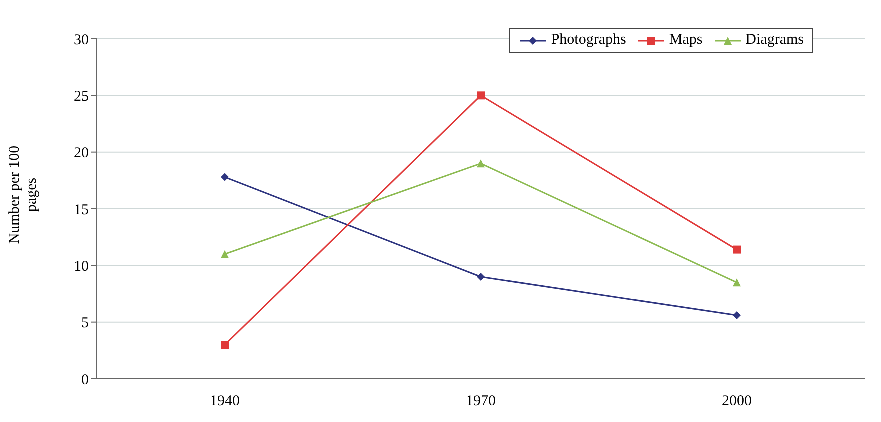 Image resolution: width=881 pixels, height=422 pixels. Describe the element at coordinates (774, 40) in the screenshot. I see `legend-label: Diagrams` at that location.